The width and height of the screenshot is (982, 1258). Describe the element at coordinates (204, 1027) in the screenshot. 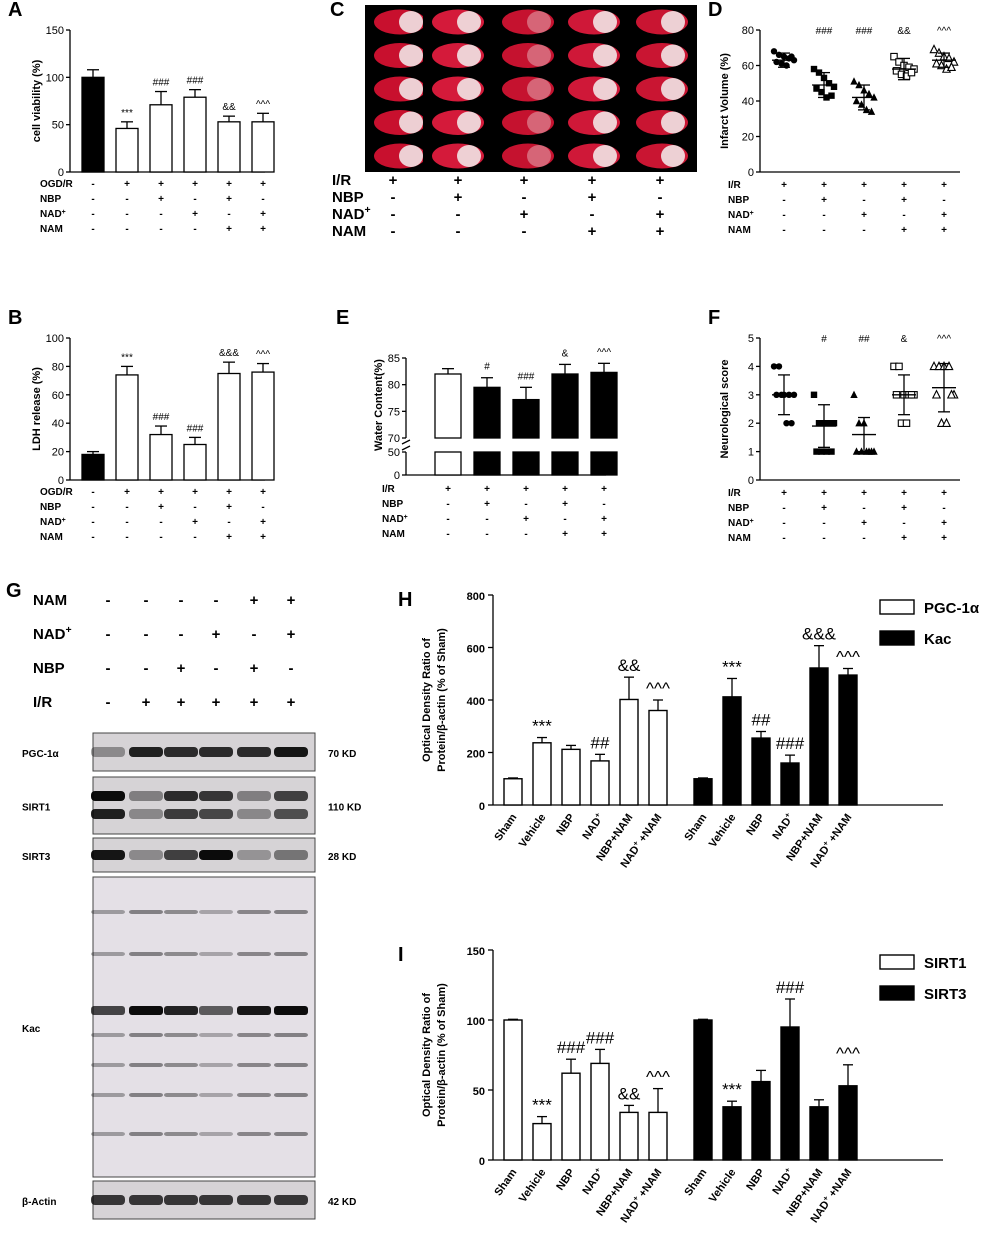

I see `blot-frame` at that location.